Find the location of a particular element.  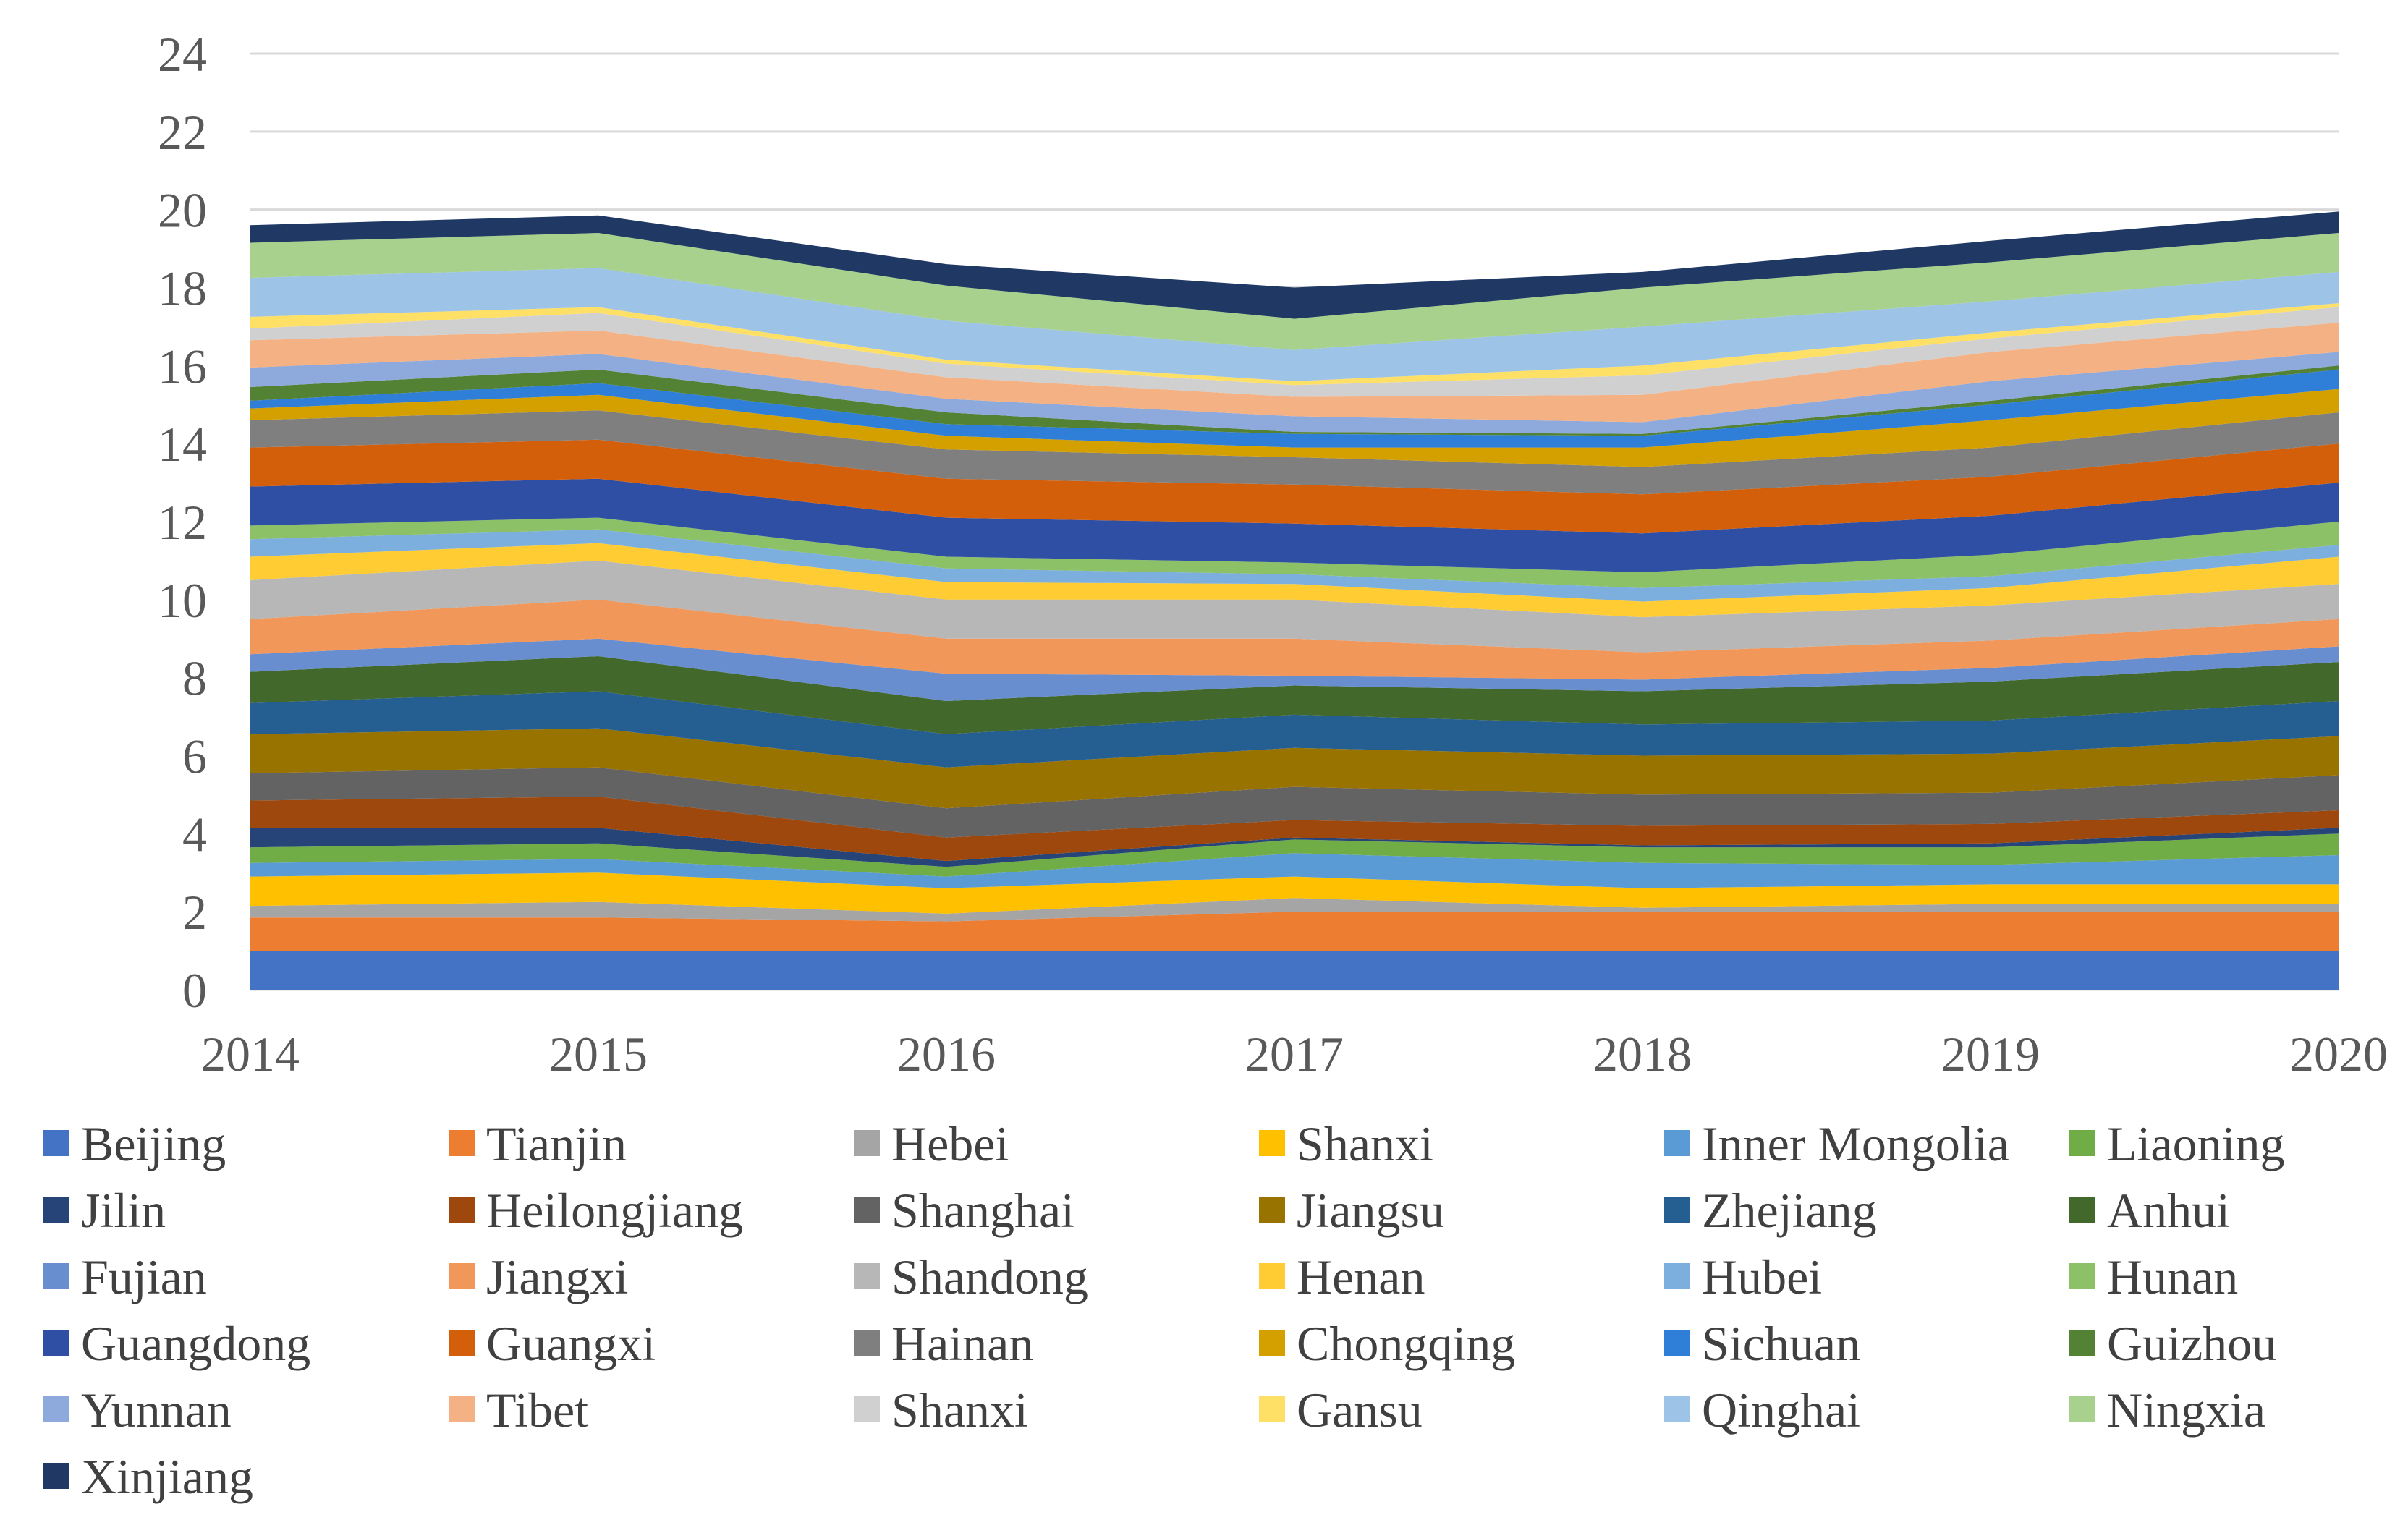

x-tick-label: 2014 is located at coordinates (250, 1054).